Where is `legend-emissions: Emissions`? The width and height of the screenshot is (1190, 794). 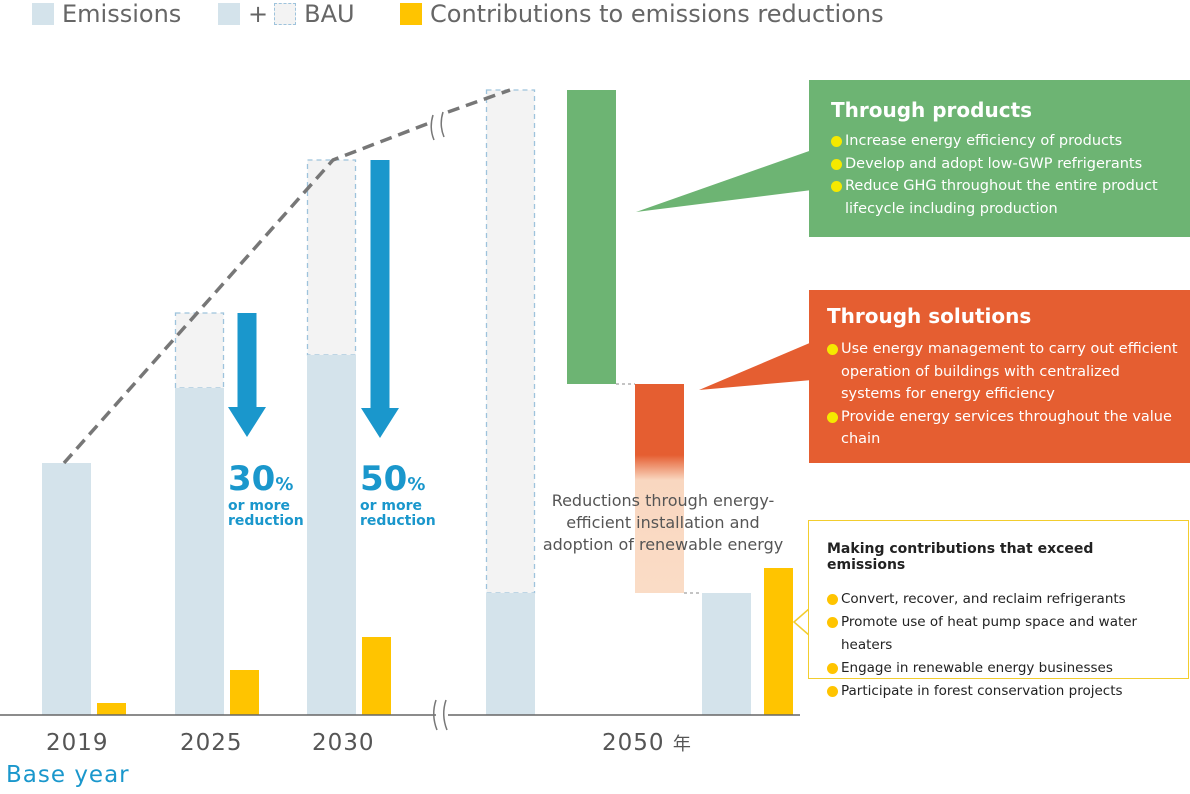 legend-emissions: Emissions is located at coordinates (106, 14).